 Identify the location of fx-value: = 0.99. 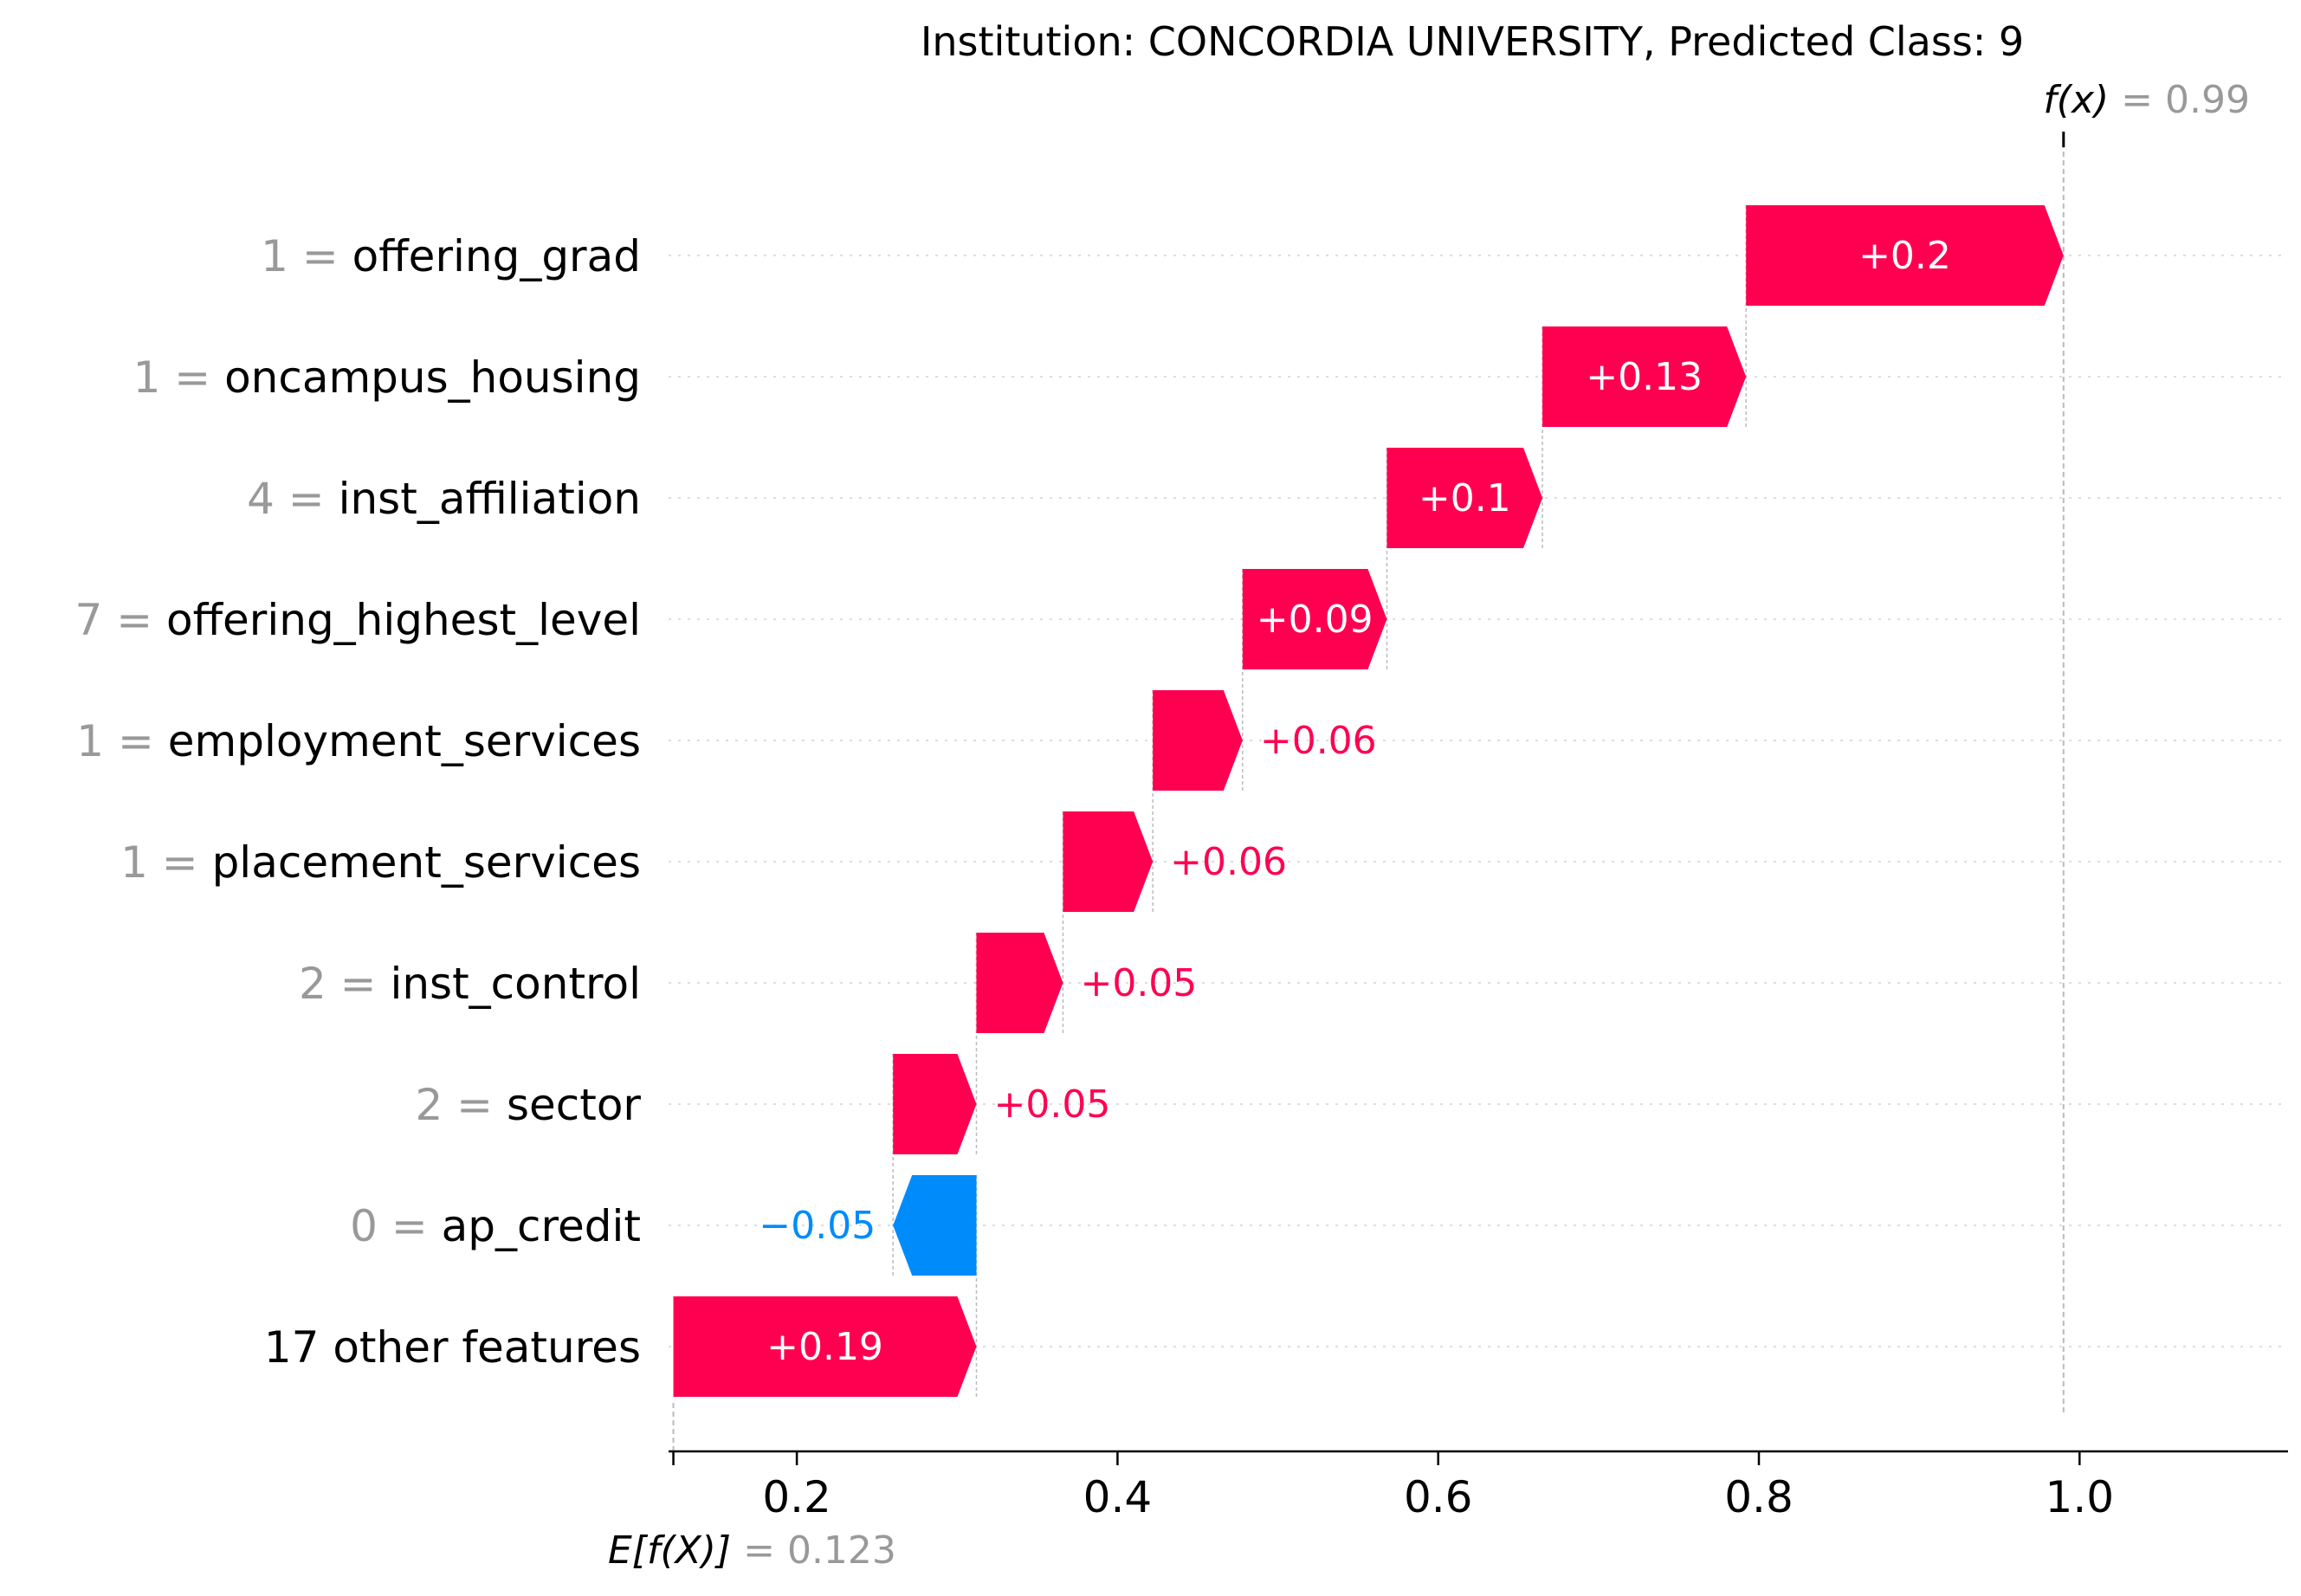
(2185, 100).